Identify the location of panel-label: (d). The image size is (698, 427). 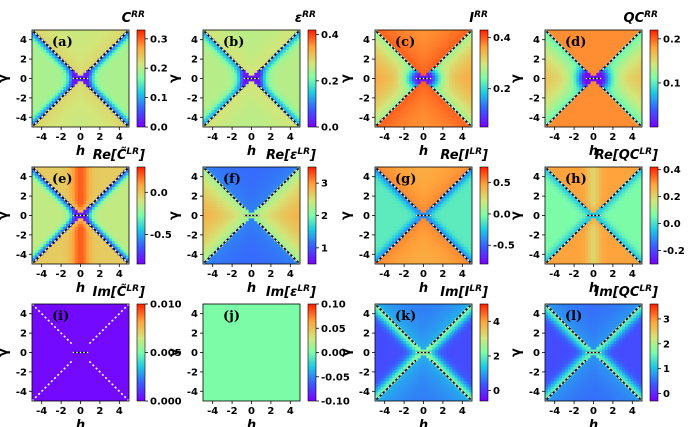
(575, 42).